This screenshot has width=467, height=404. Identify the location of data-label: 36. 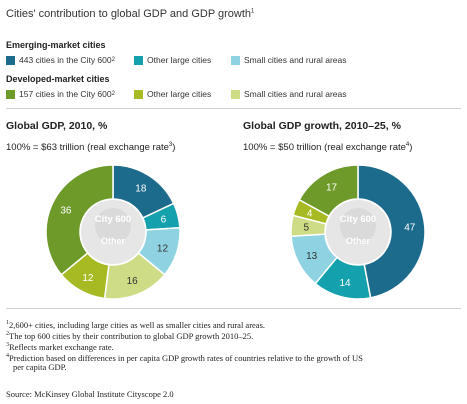
(66, 210).